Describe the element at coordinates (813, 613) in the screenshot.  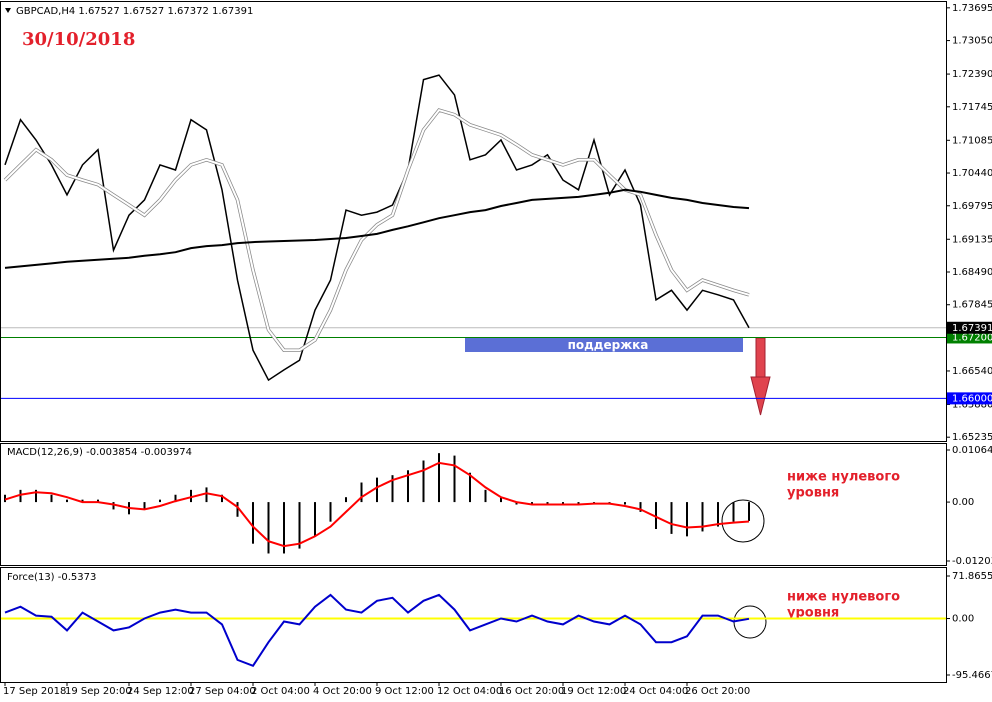
I see `force-annotation: уровня` at that location.